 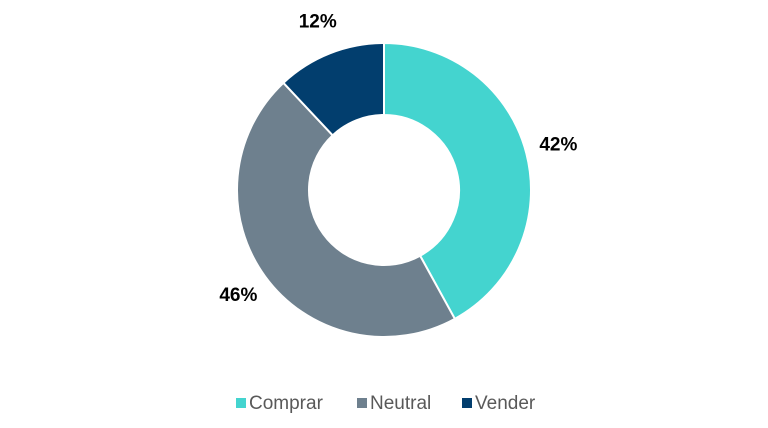 What do you see at coordinates (238, 295) in the screenshot?
I see `value-label: 46%` at bounding box center [238, 295].